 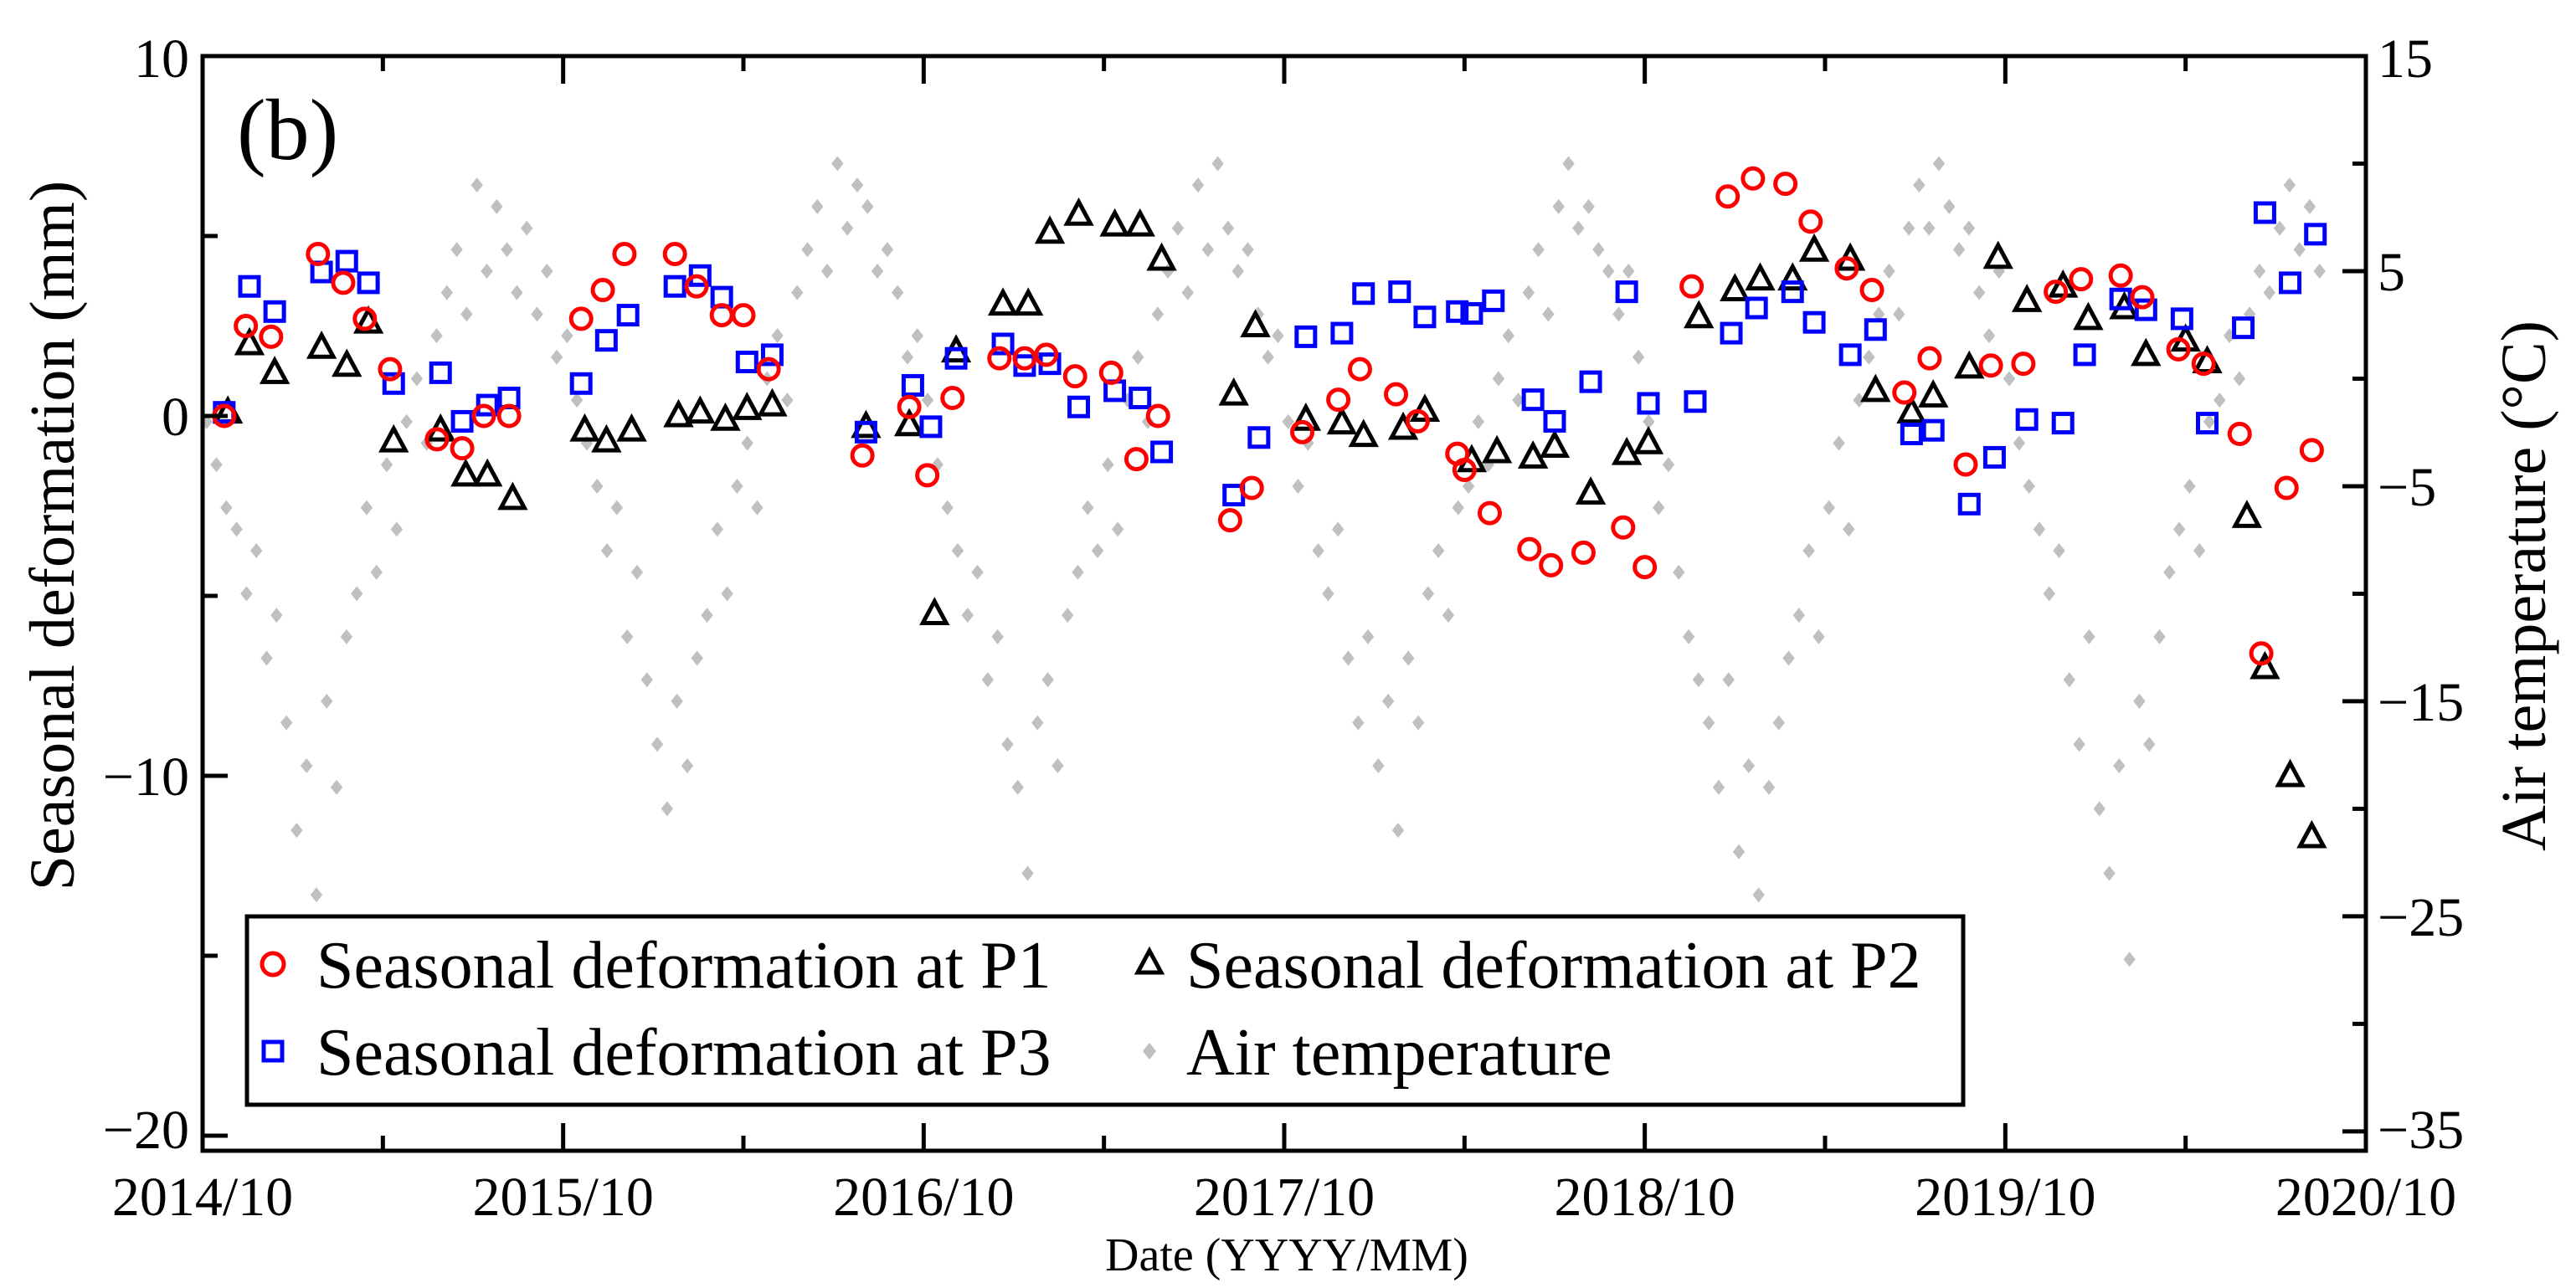 I want to click on y-tick-label: 10, so click(x=162, y=59).